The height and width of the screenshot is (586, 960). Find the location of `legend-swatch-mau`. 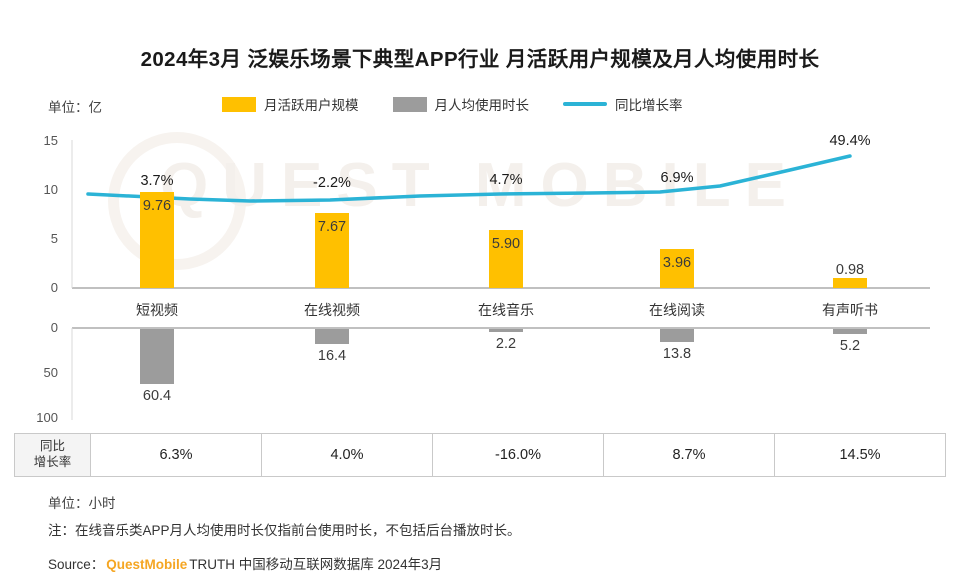

legend-swatch-mau is located at coordinates (239, 104).